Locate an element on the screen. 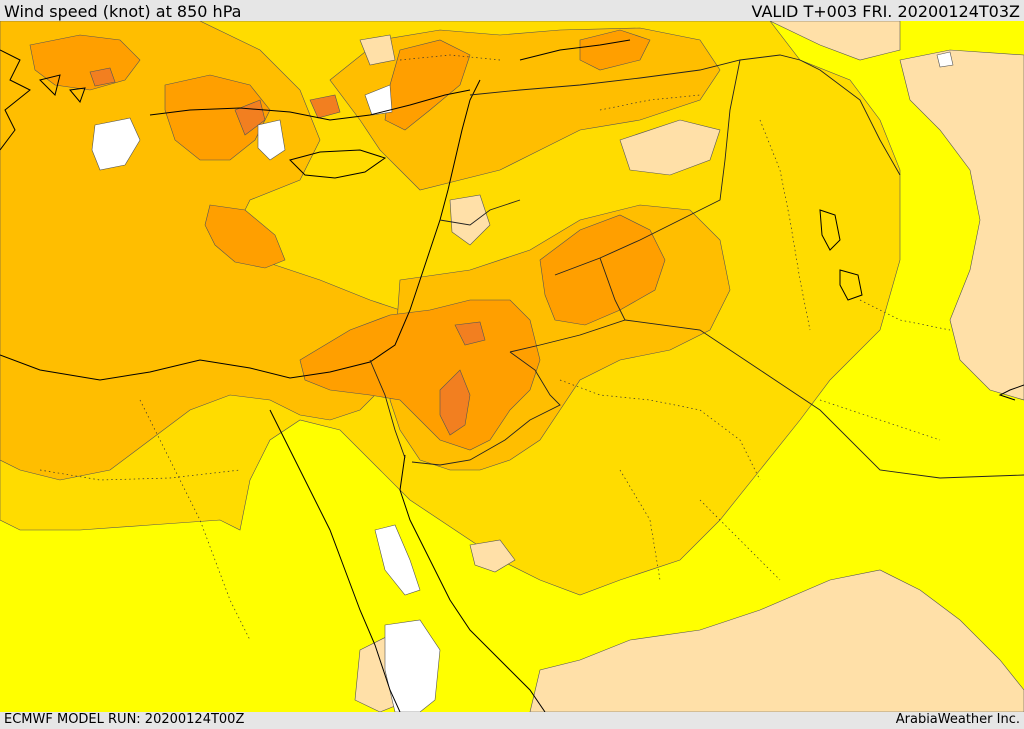 This screenshot has height=729, width=1024. wind-zone-light-ne is located at coordinates (835, 41).